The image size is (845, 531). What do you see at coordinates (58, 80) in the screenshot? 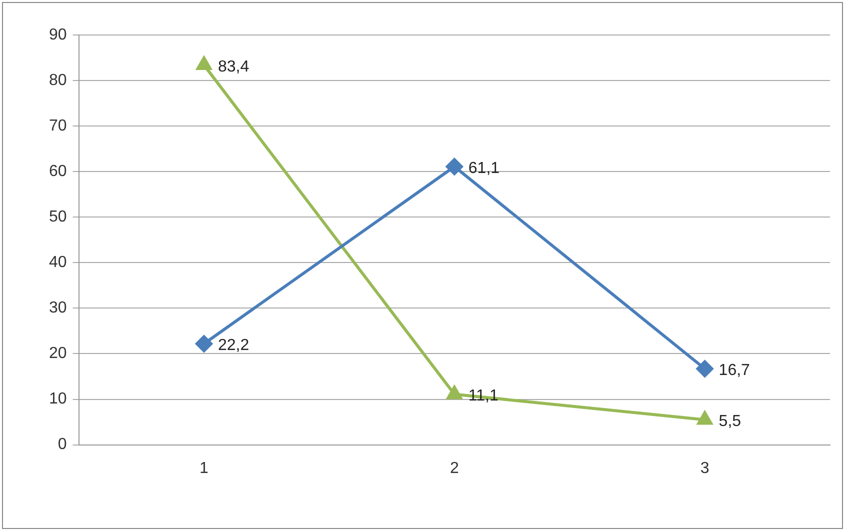
I see `y-tick-label: 80` at bounding box center [58, 80].